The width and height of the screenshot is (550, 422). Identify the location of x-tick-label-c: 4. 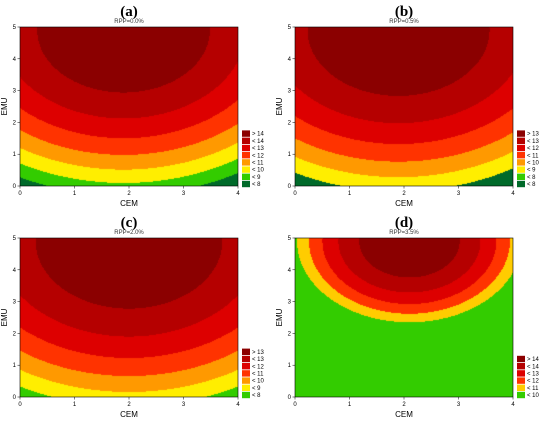
(238, 405).